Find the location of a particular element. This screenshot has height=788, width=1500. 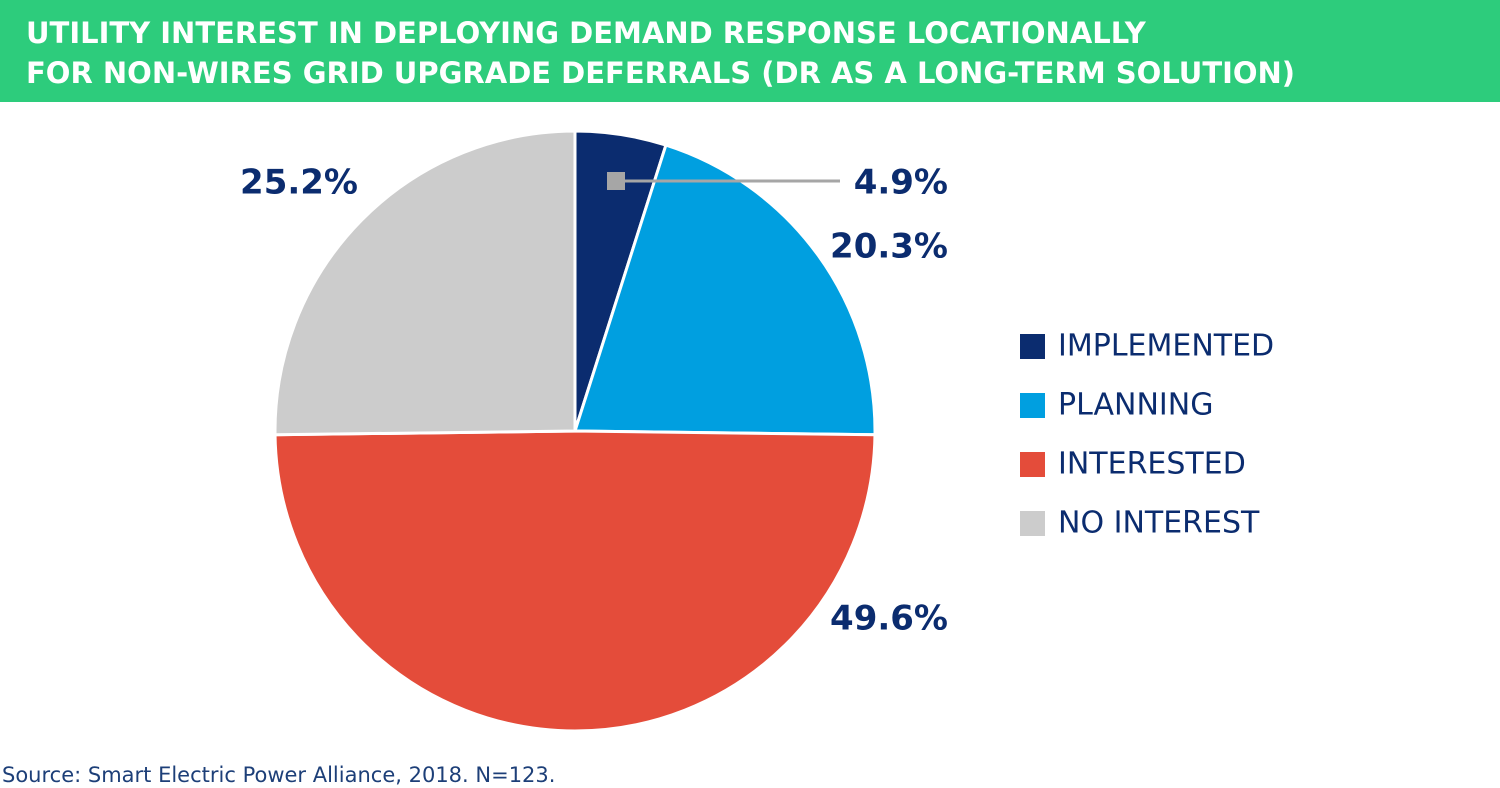

value-label: 49.6% is located at coordinates (889, 619).